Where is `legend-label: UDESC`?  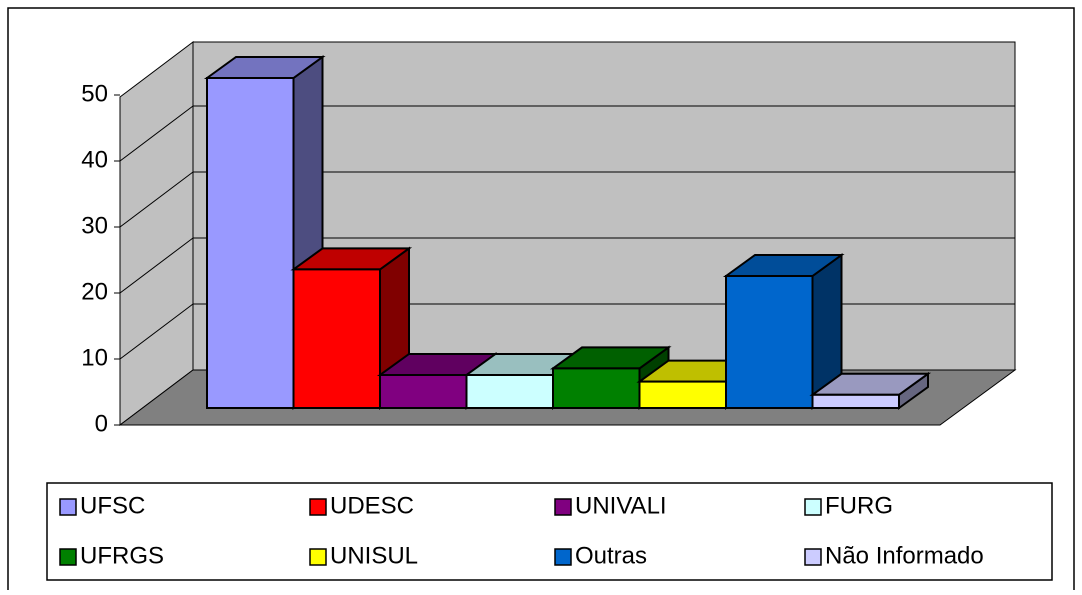 legend-label: UDESC is located at coordinates (372, 505).